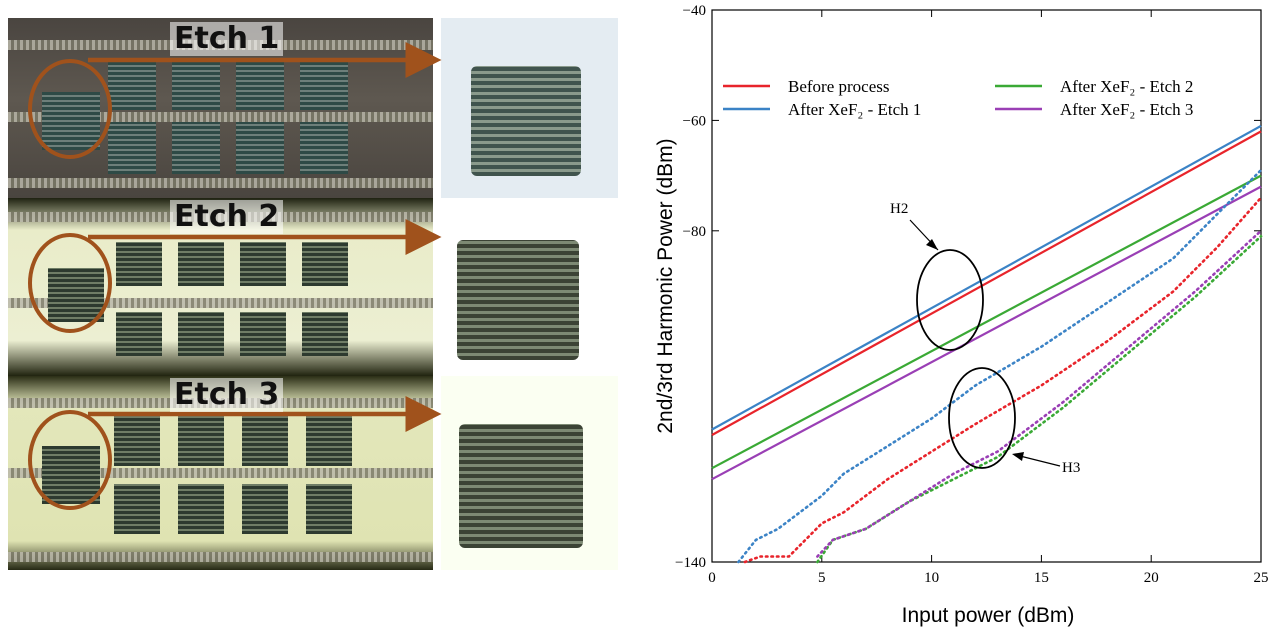 This screenshot has width=1284, height=633. Describe the element at coordinates (1126, 109) in the screenshot. I see `legend-label-etch3: After XeF₂ - Etch 3` at that location.